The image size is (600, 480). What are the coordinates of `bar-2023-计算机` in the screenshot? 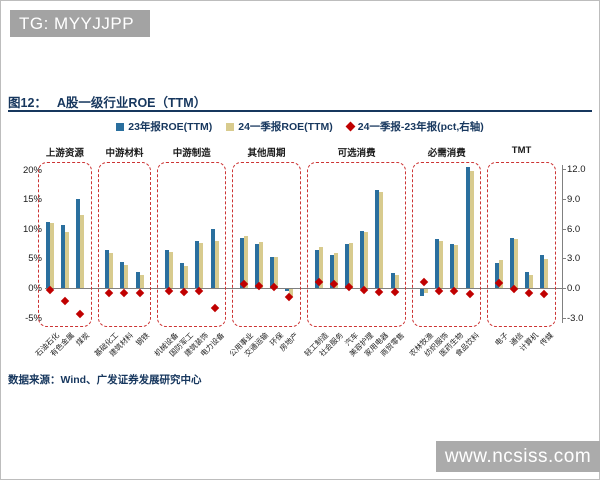 It's located at (527, 280).